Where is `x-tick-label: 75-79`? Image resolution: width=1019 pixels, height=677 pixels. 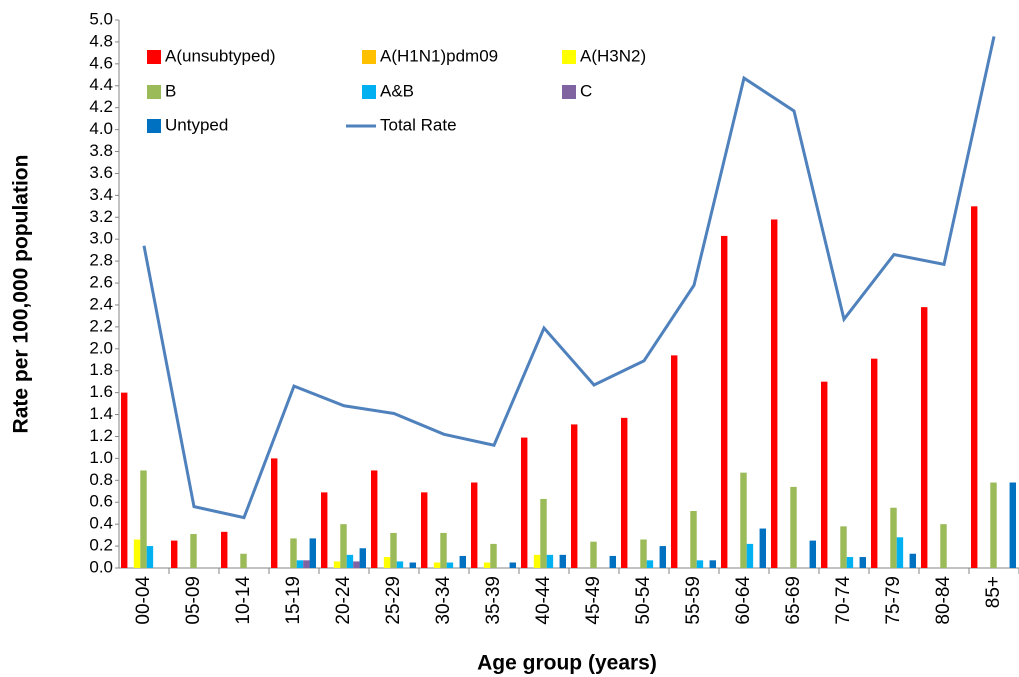 x-tick-label: 75-79 is located at coordinates (893, 600).